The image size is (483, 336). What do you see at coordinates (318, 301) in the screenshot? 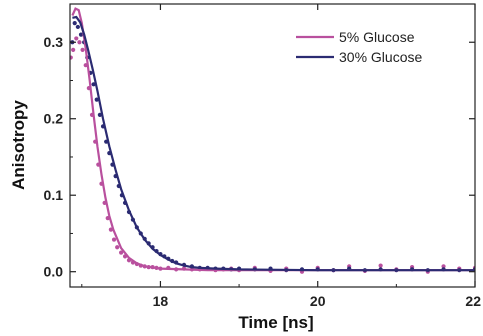
I see `x-tick-label: 20` at bounding box center [318, 301].